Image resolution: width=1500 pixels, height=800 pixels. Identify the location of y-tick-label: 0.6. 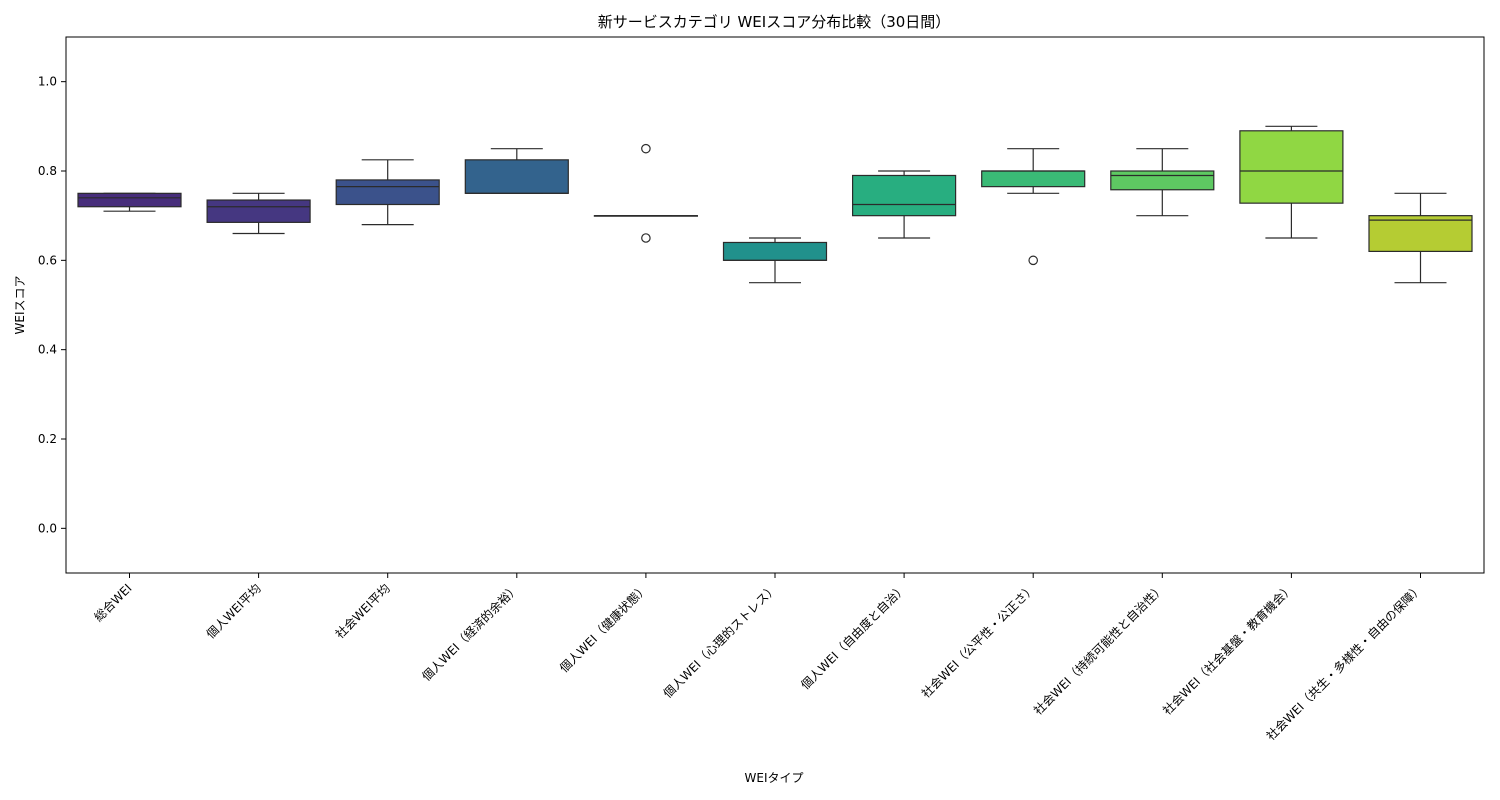
(47, 260).